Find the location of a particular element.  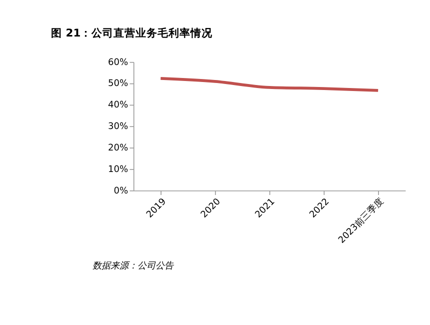

y-tick-label: 60% is located at coordinates (118, 63).